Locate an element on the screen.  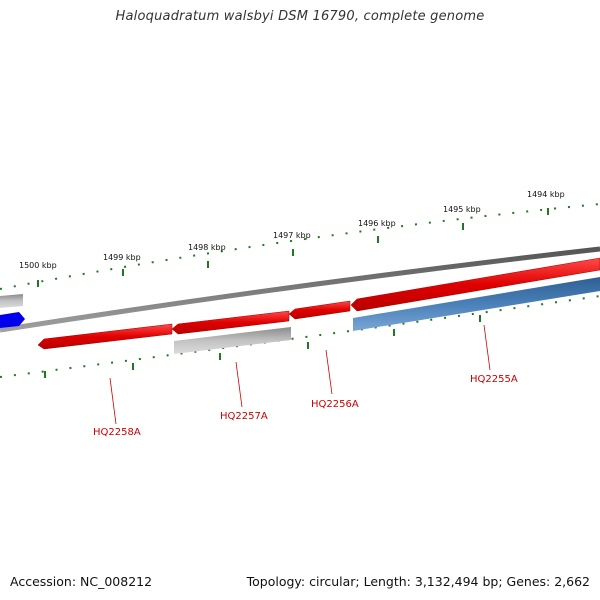
kbp-label: 1494 kbp is located at coordinates (546, 194).